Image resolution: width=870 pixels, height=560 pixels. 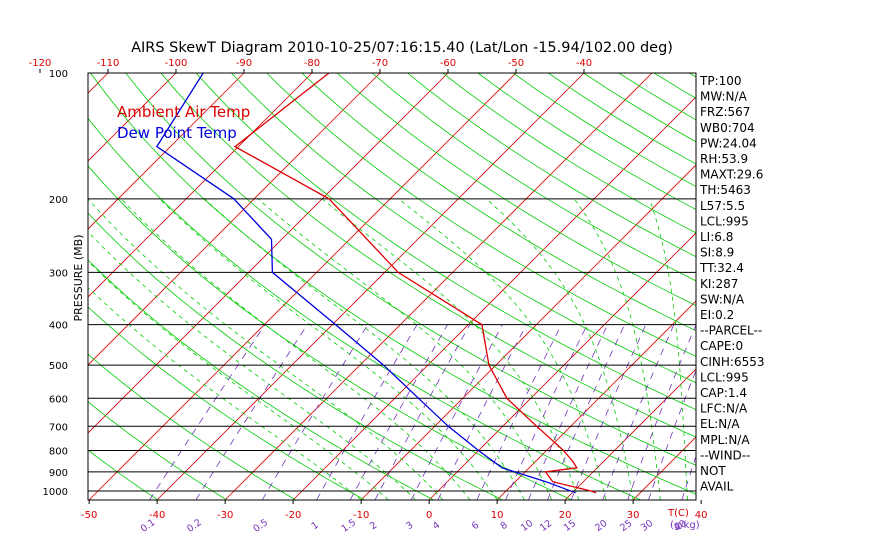 What do you see at coordinates (713, 471) in the screenshot?
I see `side-index-item: NOT` at bounding box center [713, 471].